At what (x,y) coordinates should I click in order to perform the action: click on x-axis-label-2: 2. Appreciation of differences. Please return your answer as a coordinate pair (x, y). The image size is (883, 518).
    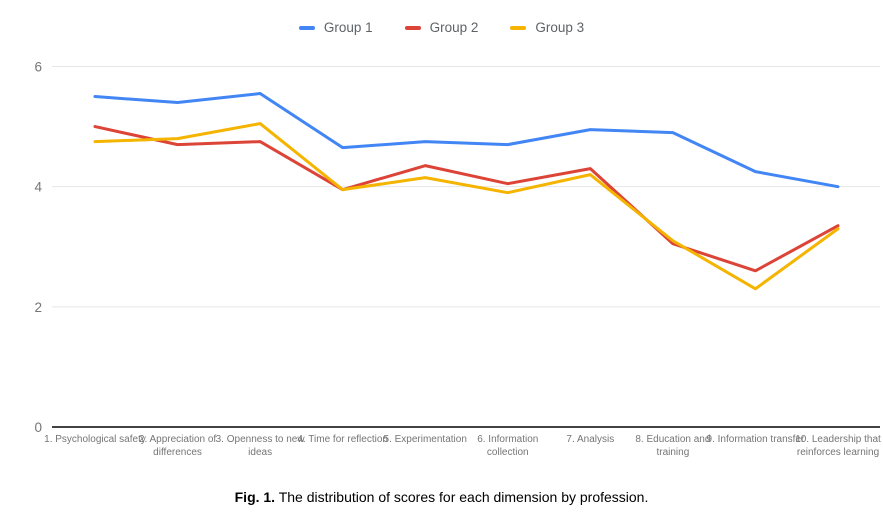
    Looking at the image, I should click on (177, 446).